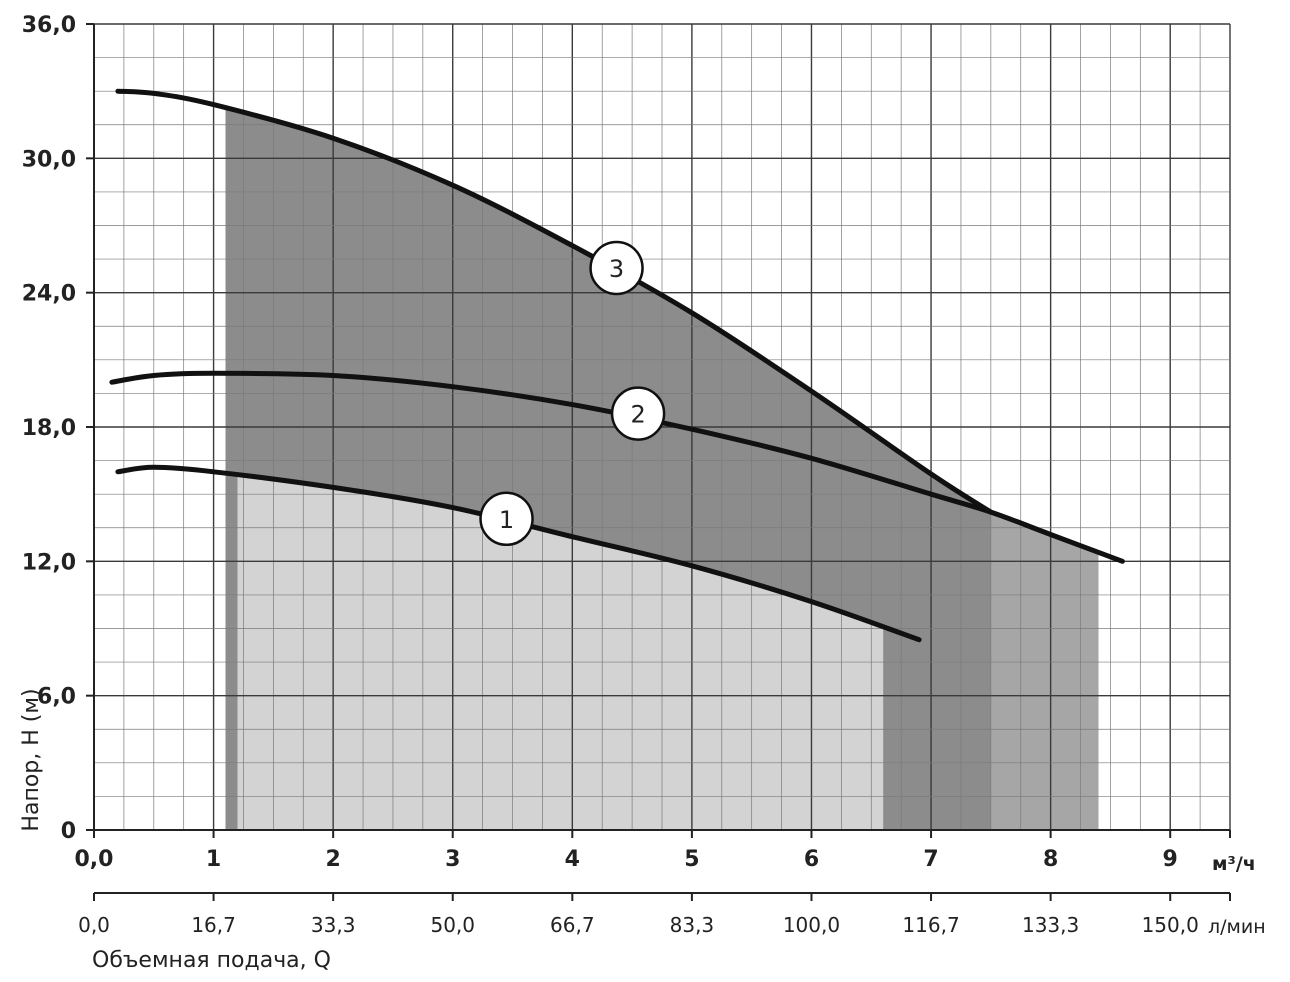 This screenshot has height=982, width=1290. Describe the element at coordinates (930, 925) in the screenshot. I see `x2-tick-label: 116,7` at that location.